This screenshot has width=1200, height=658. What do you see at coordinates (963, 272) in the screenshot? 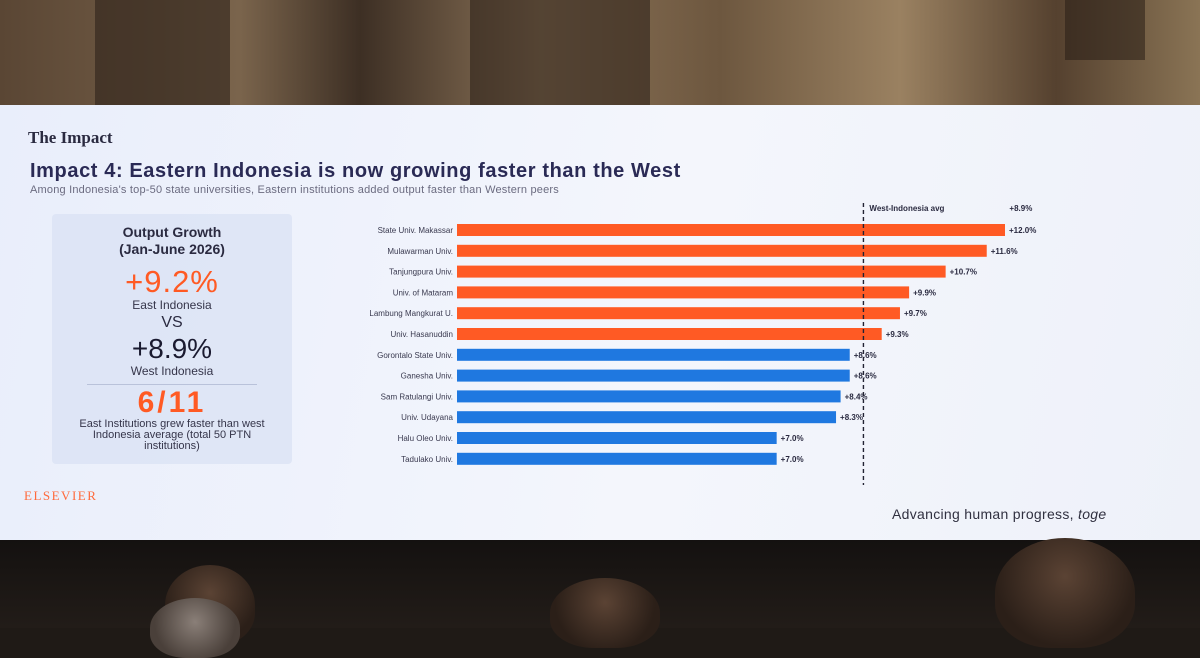
I see `value-label: +10.7%` at bounding box center [963, 272].